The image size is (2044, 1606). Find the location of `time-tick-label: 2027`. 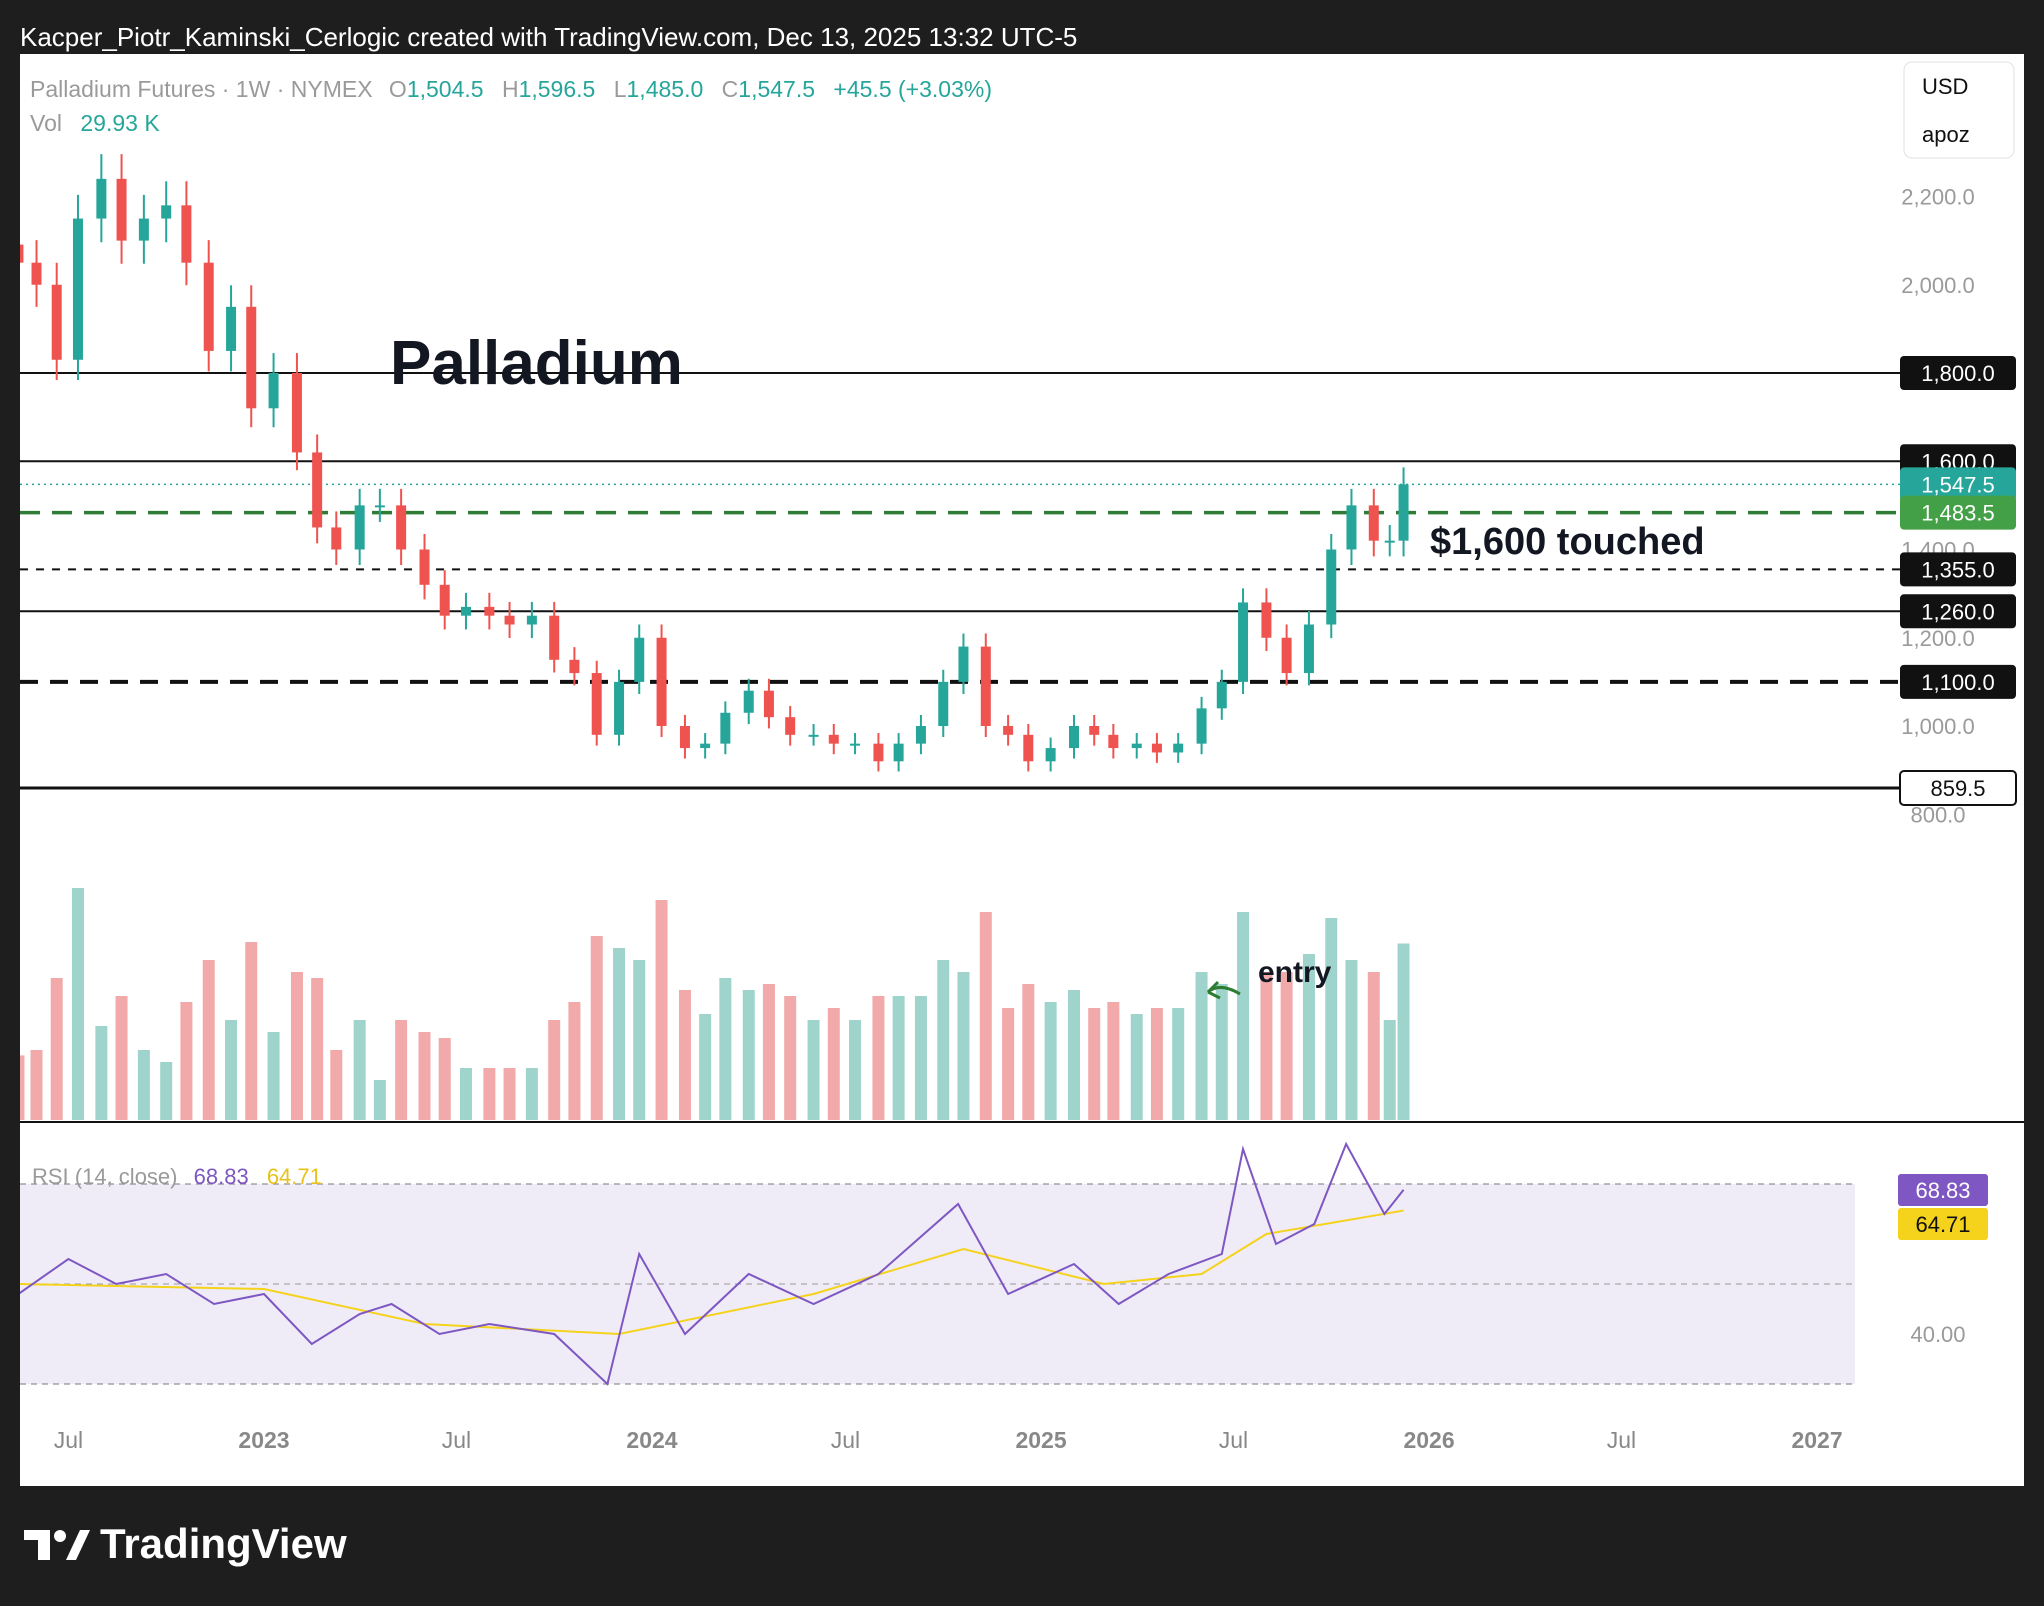

time-tick-label: 2027 is located at coordinates (1816, 1440).